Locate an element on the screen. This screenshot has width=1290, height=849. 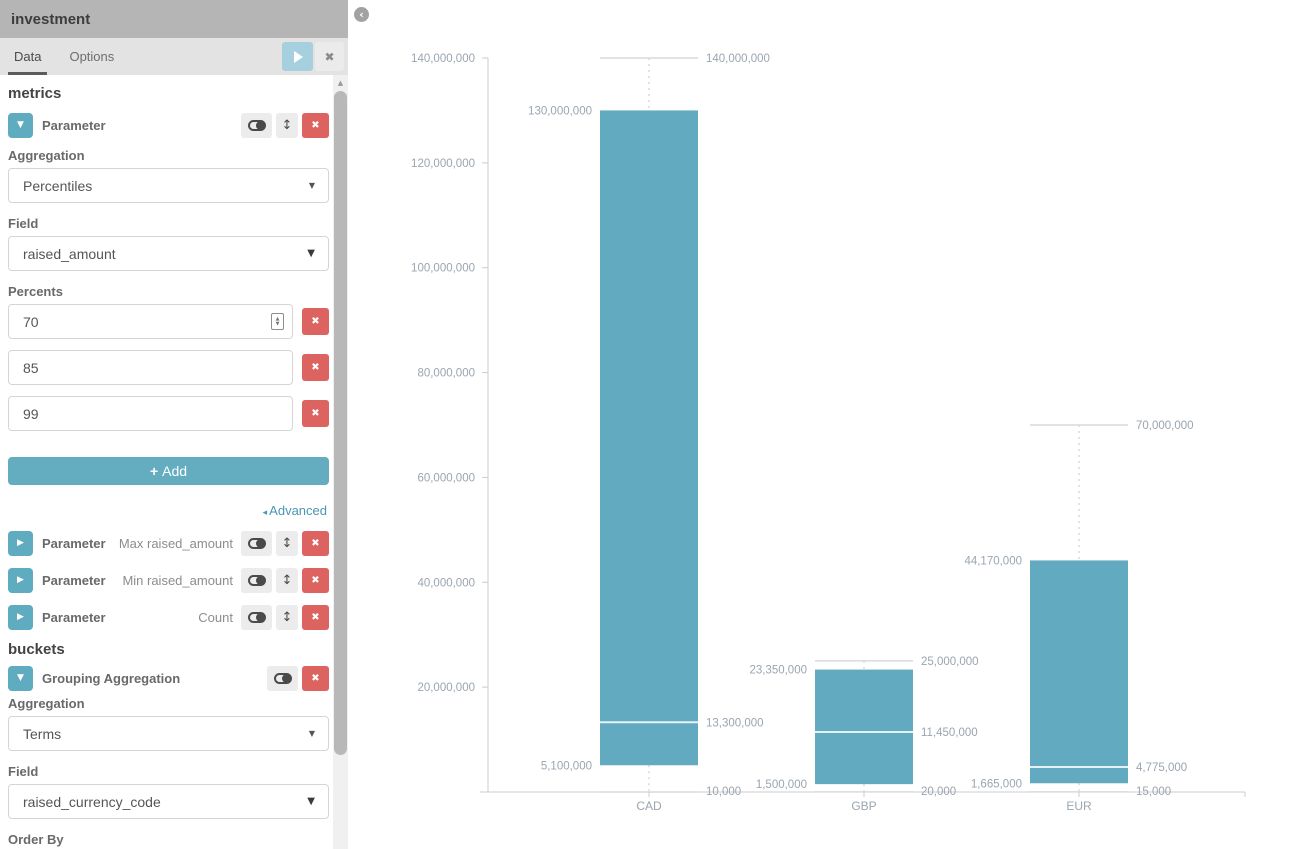
chevron-left-icon: ‹ is located at coordinates (361, 14).